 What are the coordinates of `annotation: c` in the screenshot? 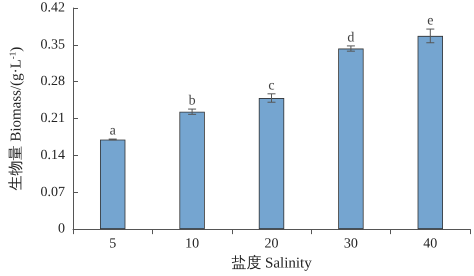 It's located at (271, 86).